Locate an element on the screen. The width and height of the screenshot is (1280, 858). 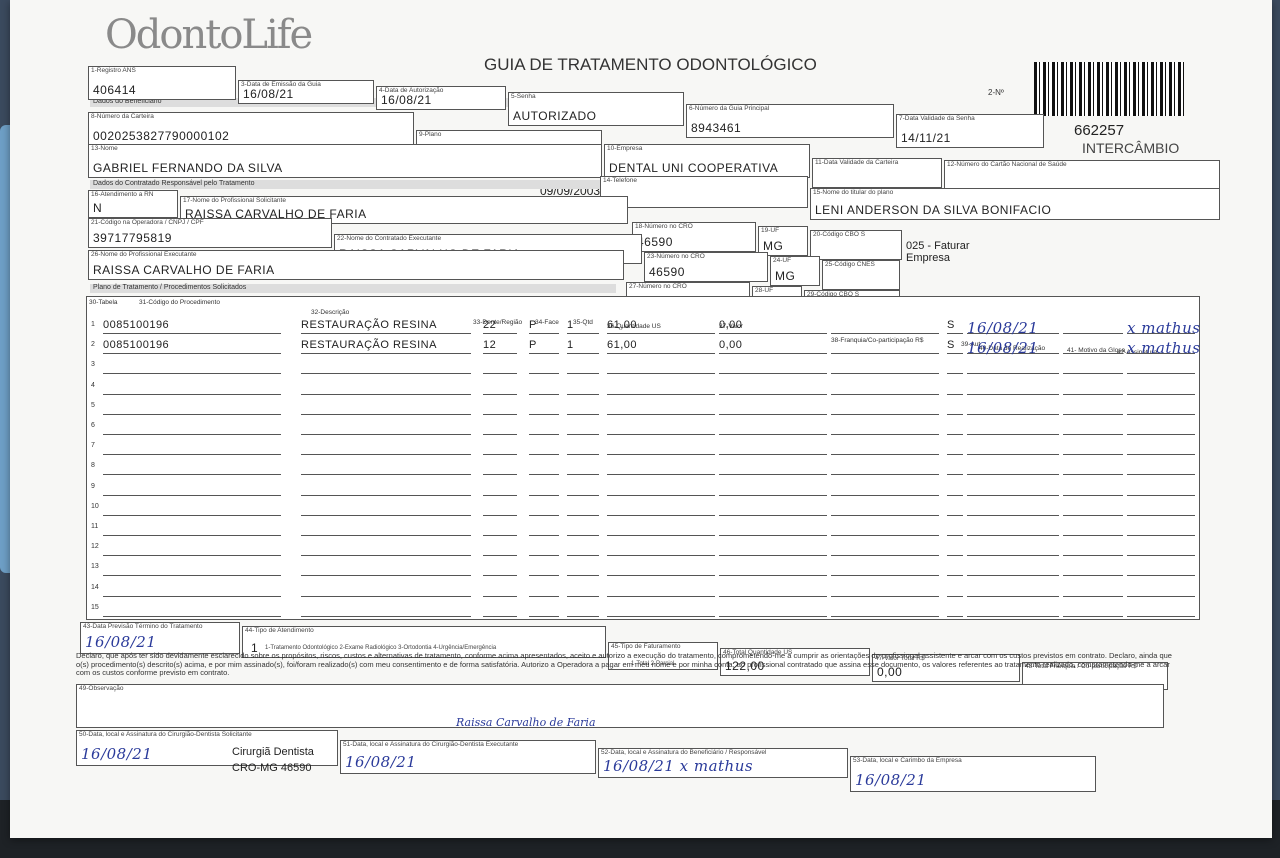
field-value: 1 is located at coordinates (255, 648).